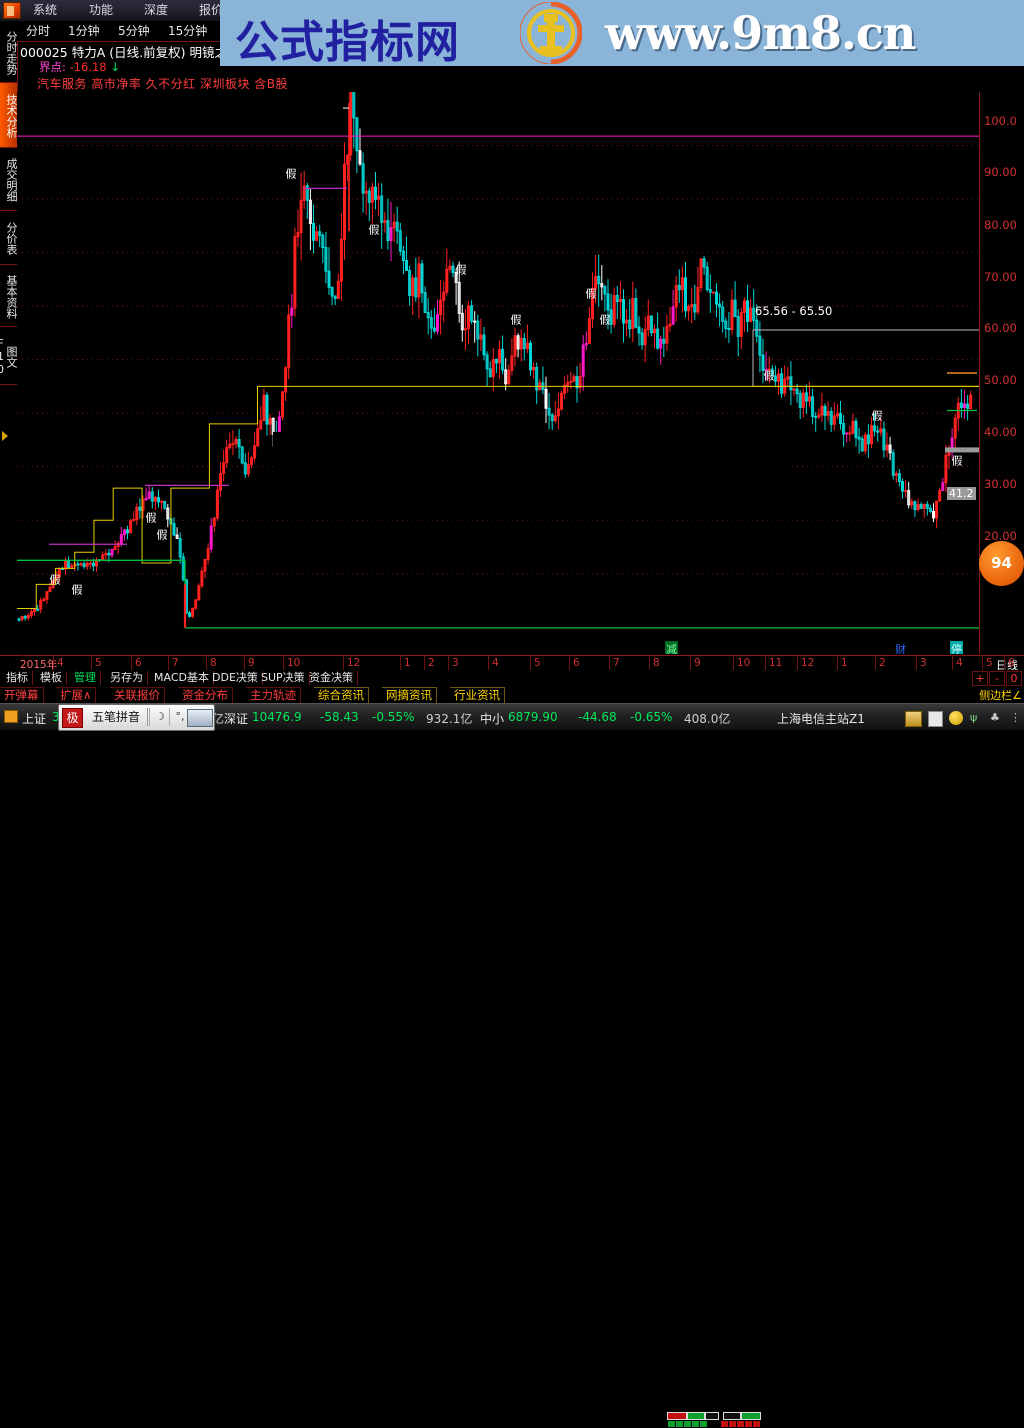  What do you see at coordinates (17, 678) in the screenshot?
I see `indicator-button-zhibiao: 指标` at bounding box center [17, 678].